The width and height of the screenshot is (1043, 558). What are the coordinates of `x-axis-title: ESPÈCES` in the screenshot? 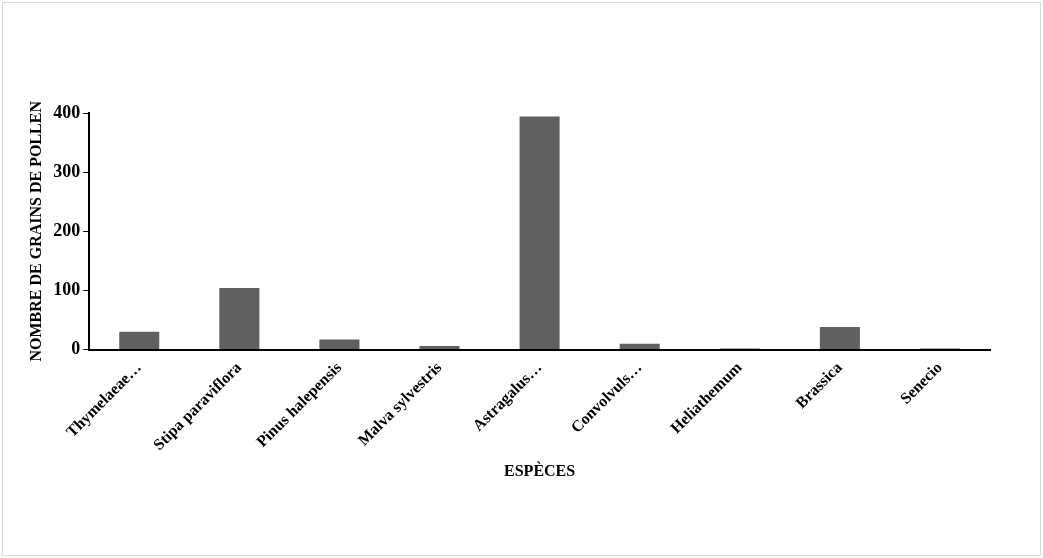 It's located at (540, 469).